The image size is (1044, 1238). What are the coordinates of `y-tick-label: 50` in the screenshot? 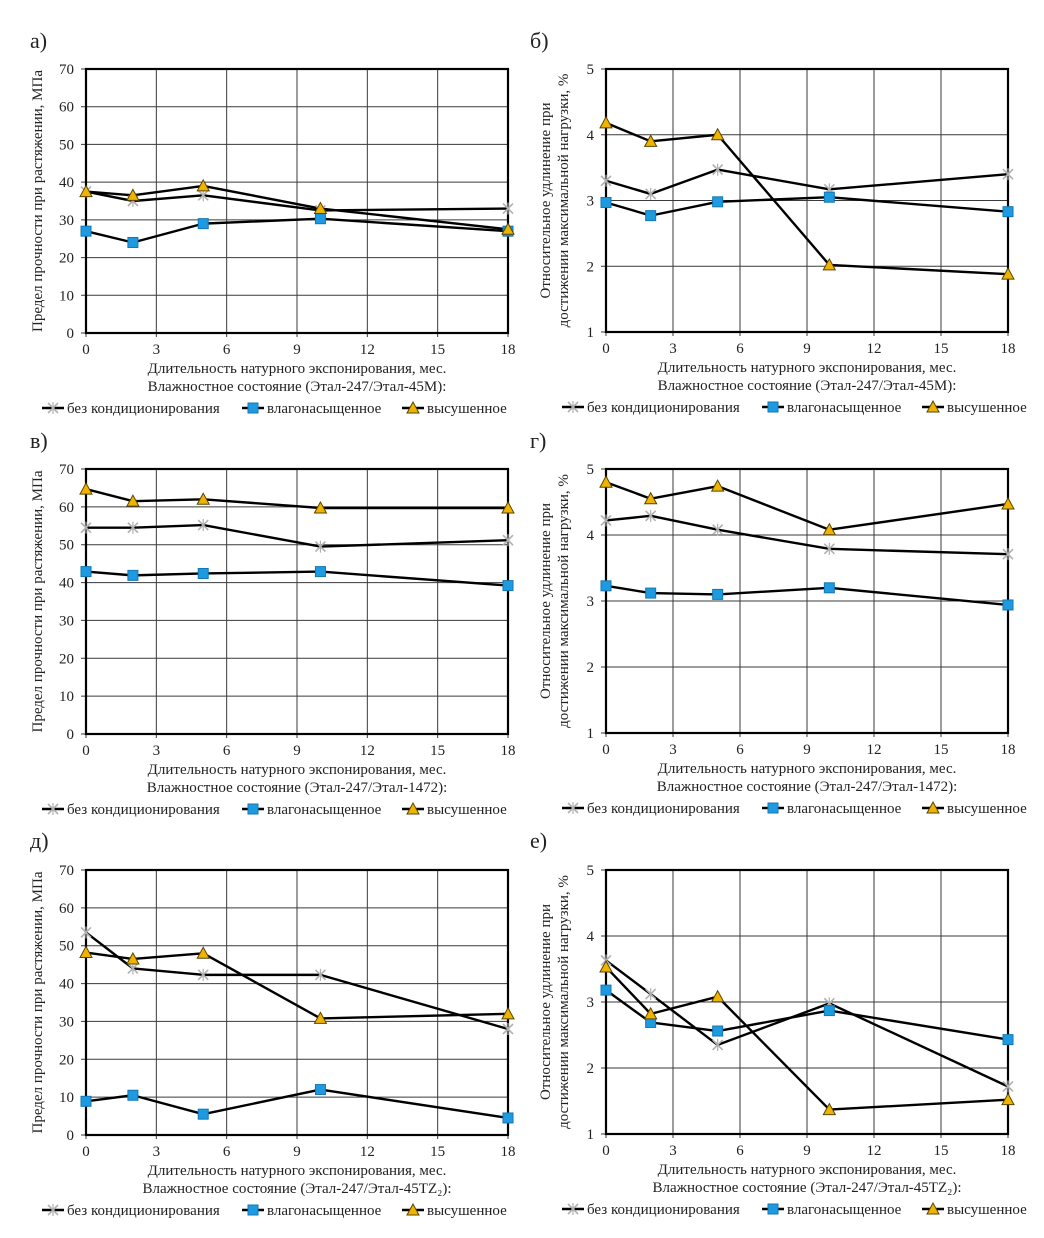 It's located at (66, 145).